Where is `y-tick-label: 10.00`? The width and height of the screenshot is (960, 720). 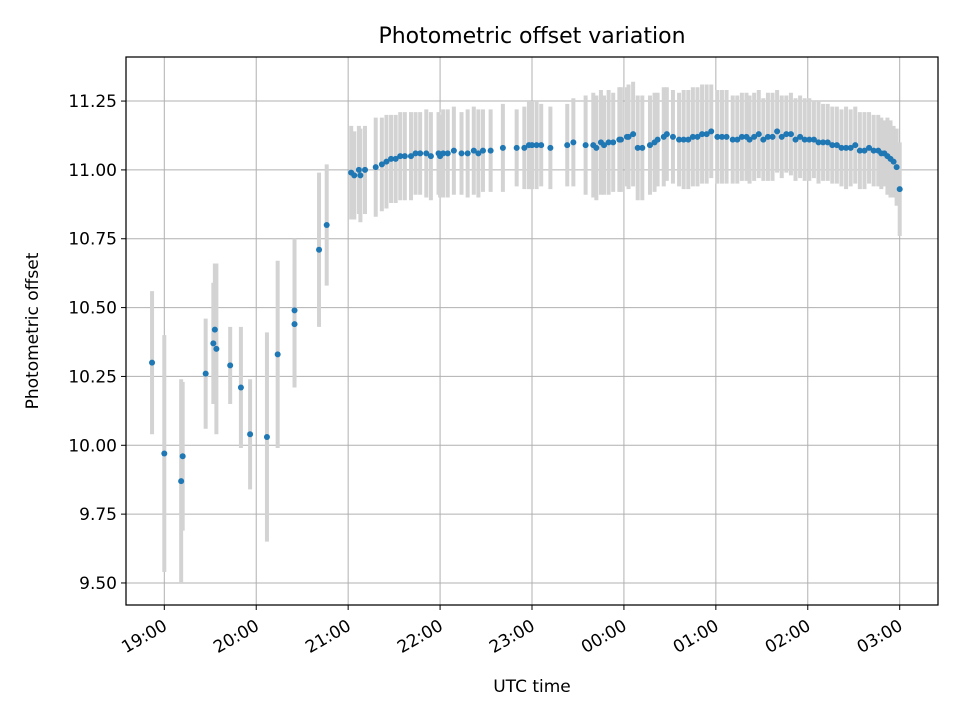
y-tick-label: 10.00 is located at coordinates (92, 446).